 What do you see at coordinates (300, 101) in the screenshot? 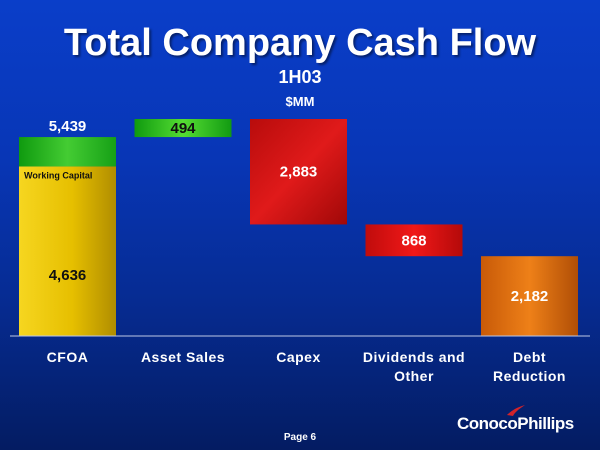
I see `units-label: $MM` at bounding box center [300, 101].